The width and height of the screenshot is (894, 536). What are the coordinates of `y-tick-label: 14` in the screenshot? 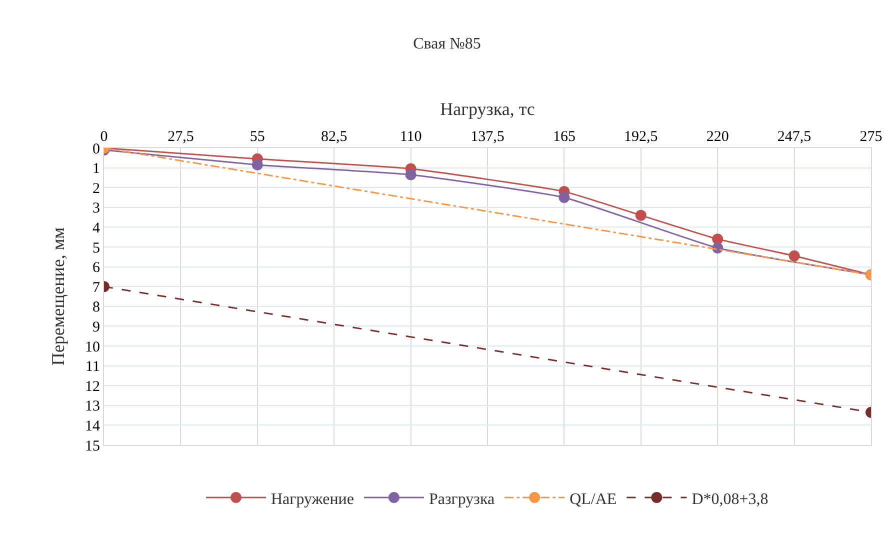 It's located at (92, 426).